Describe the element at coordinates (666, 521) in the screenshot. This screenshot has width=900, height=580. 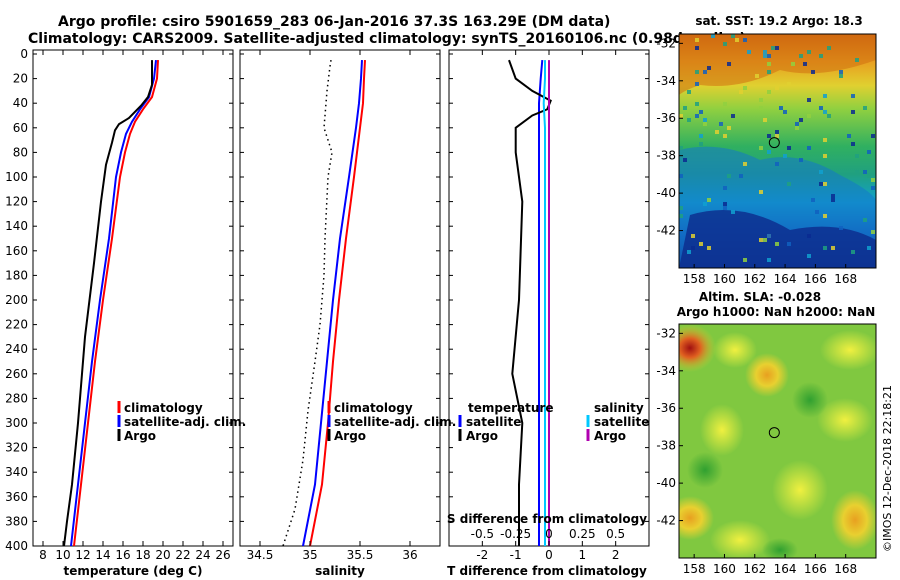
I see `map-lat-label: -42` at that location.